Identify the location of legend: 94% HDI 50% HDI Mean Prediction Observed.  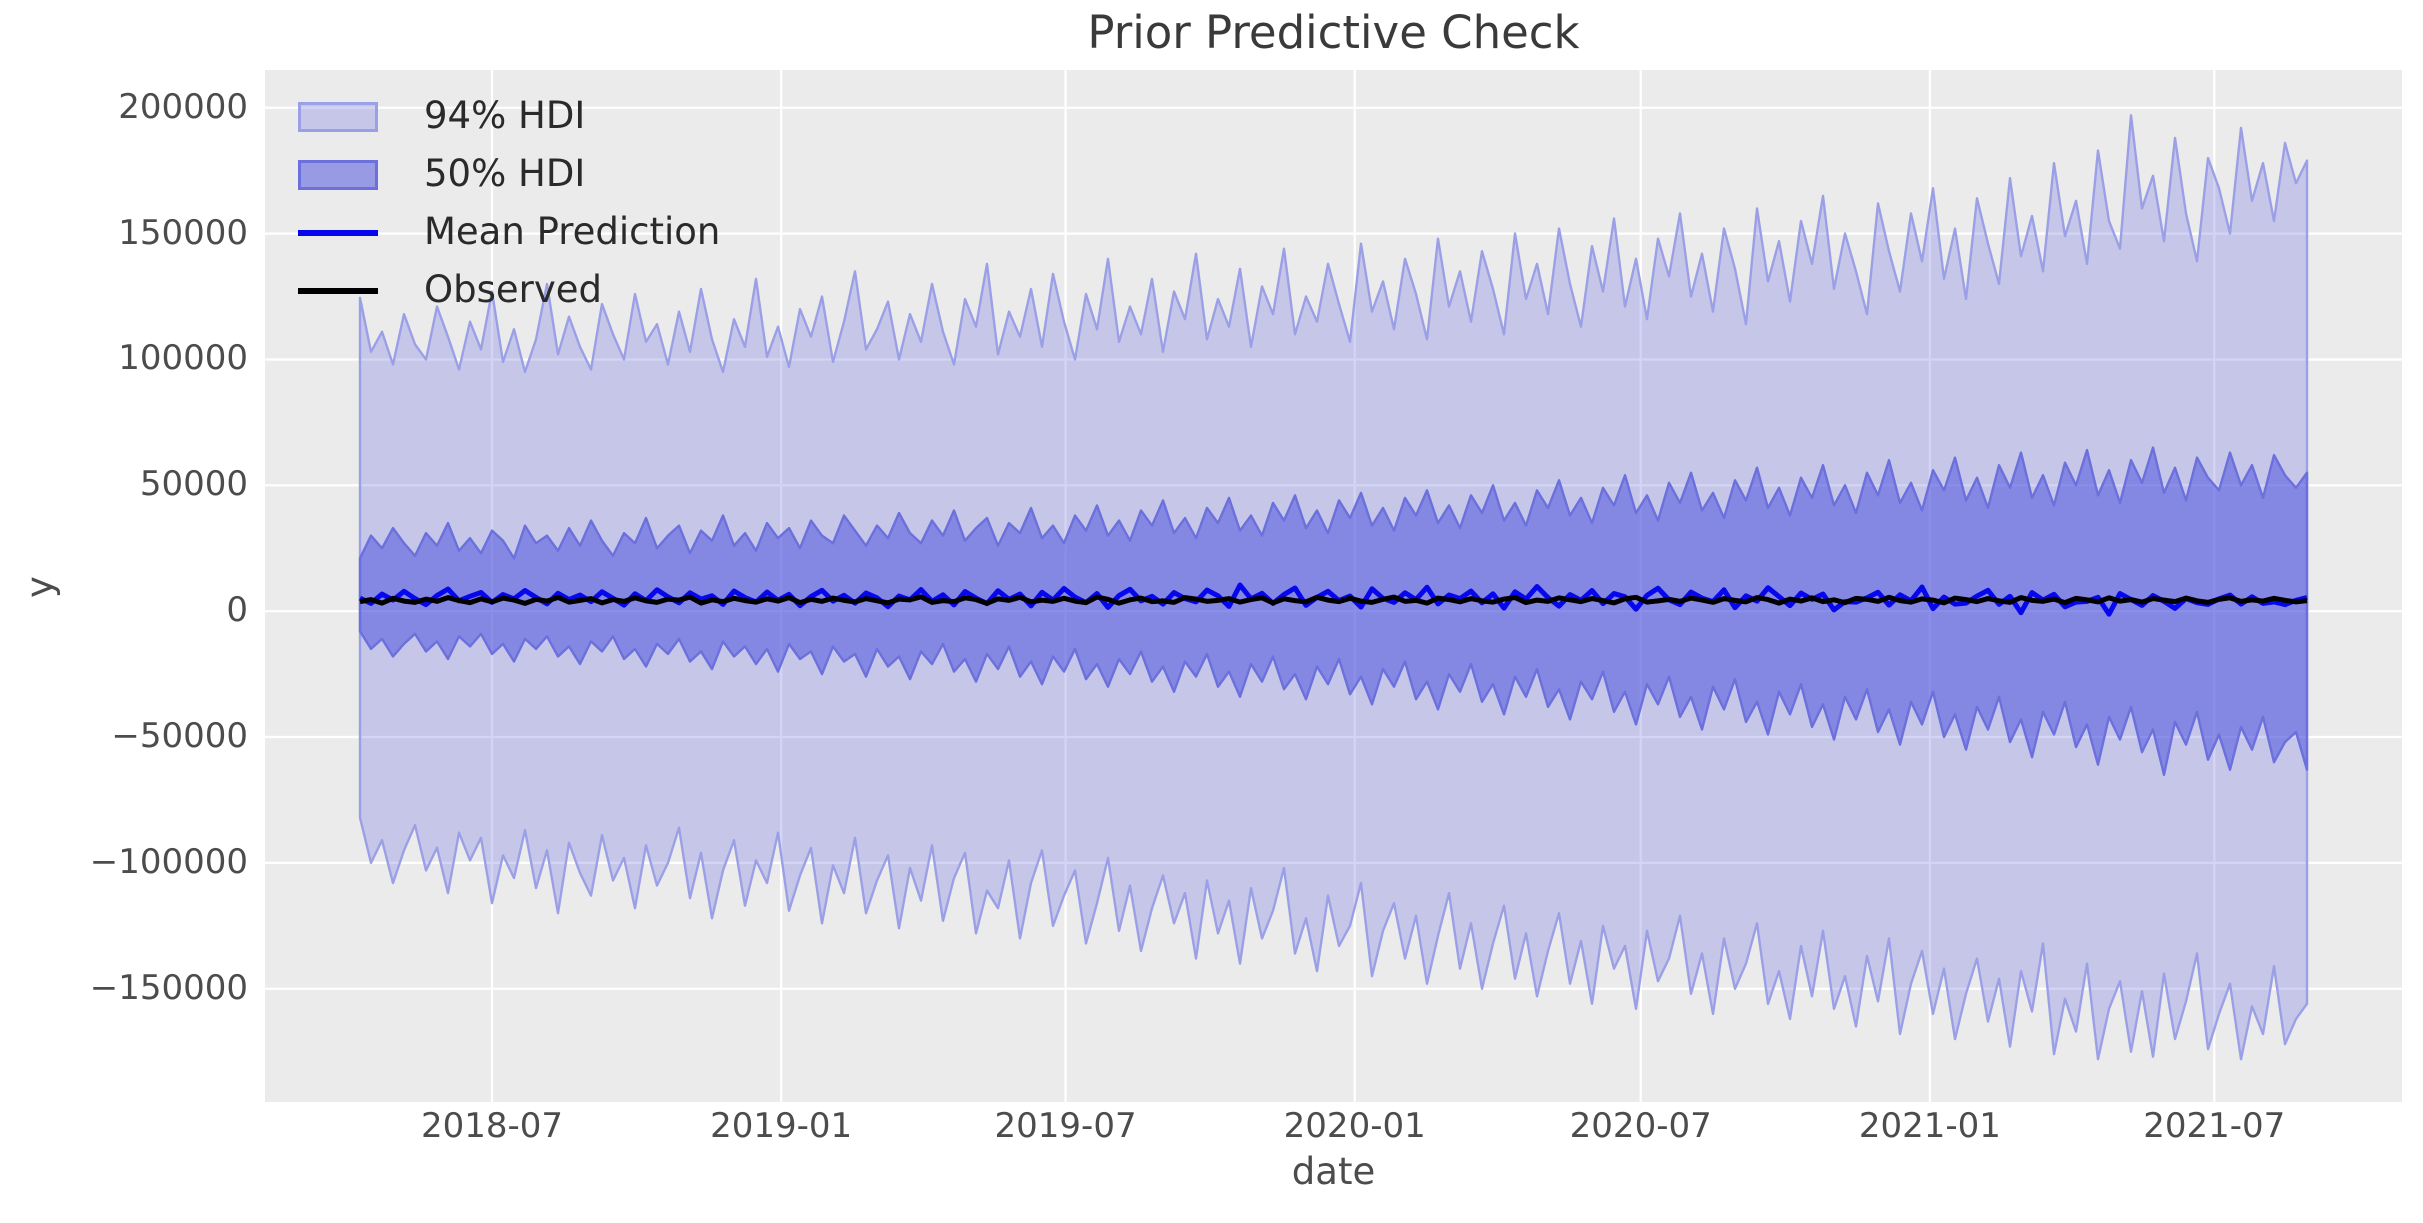
(509, 203).